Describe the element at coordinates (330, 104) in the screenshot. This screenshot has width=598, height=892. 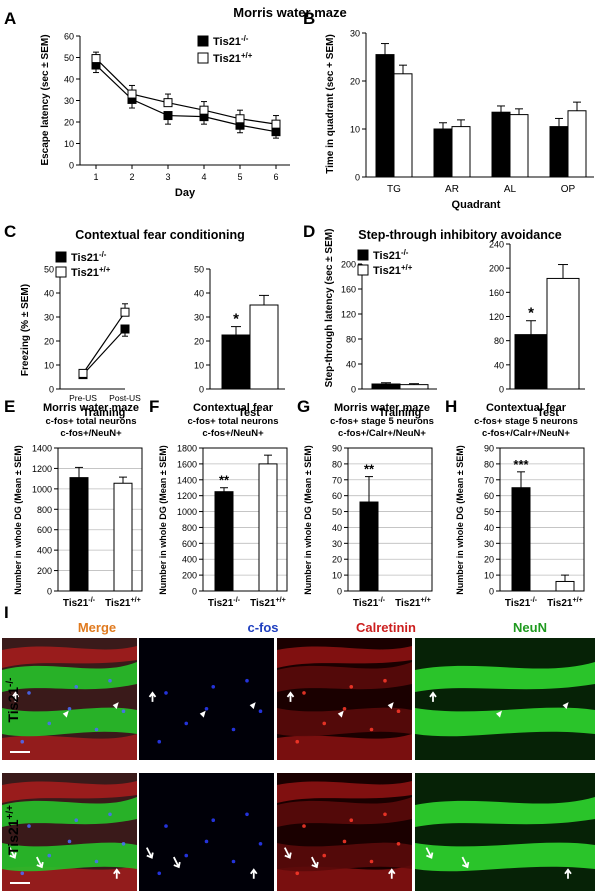
I see `b-y-label: Time in quadrant (sec + SEM)` at that location.